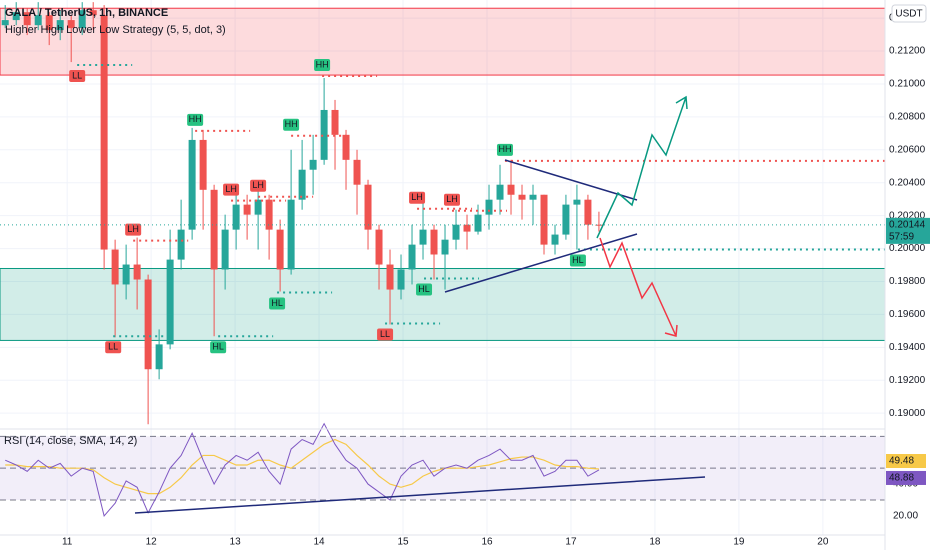 The height and width of the screenshot is (550, 932). What do you see at coordinates (152, 542) in the screenshot?
I see `x-tick-label: 12` at bounding box center [152, 542].